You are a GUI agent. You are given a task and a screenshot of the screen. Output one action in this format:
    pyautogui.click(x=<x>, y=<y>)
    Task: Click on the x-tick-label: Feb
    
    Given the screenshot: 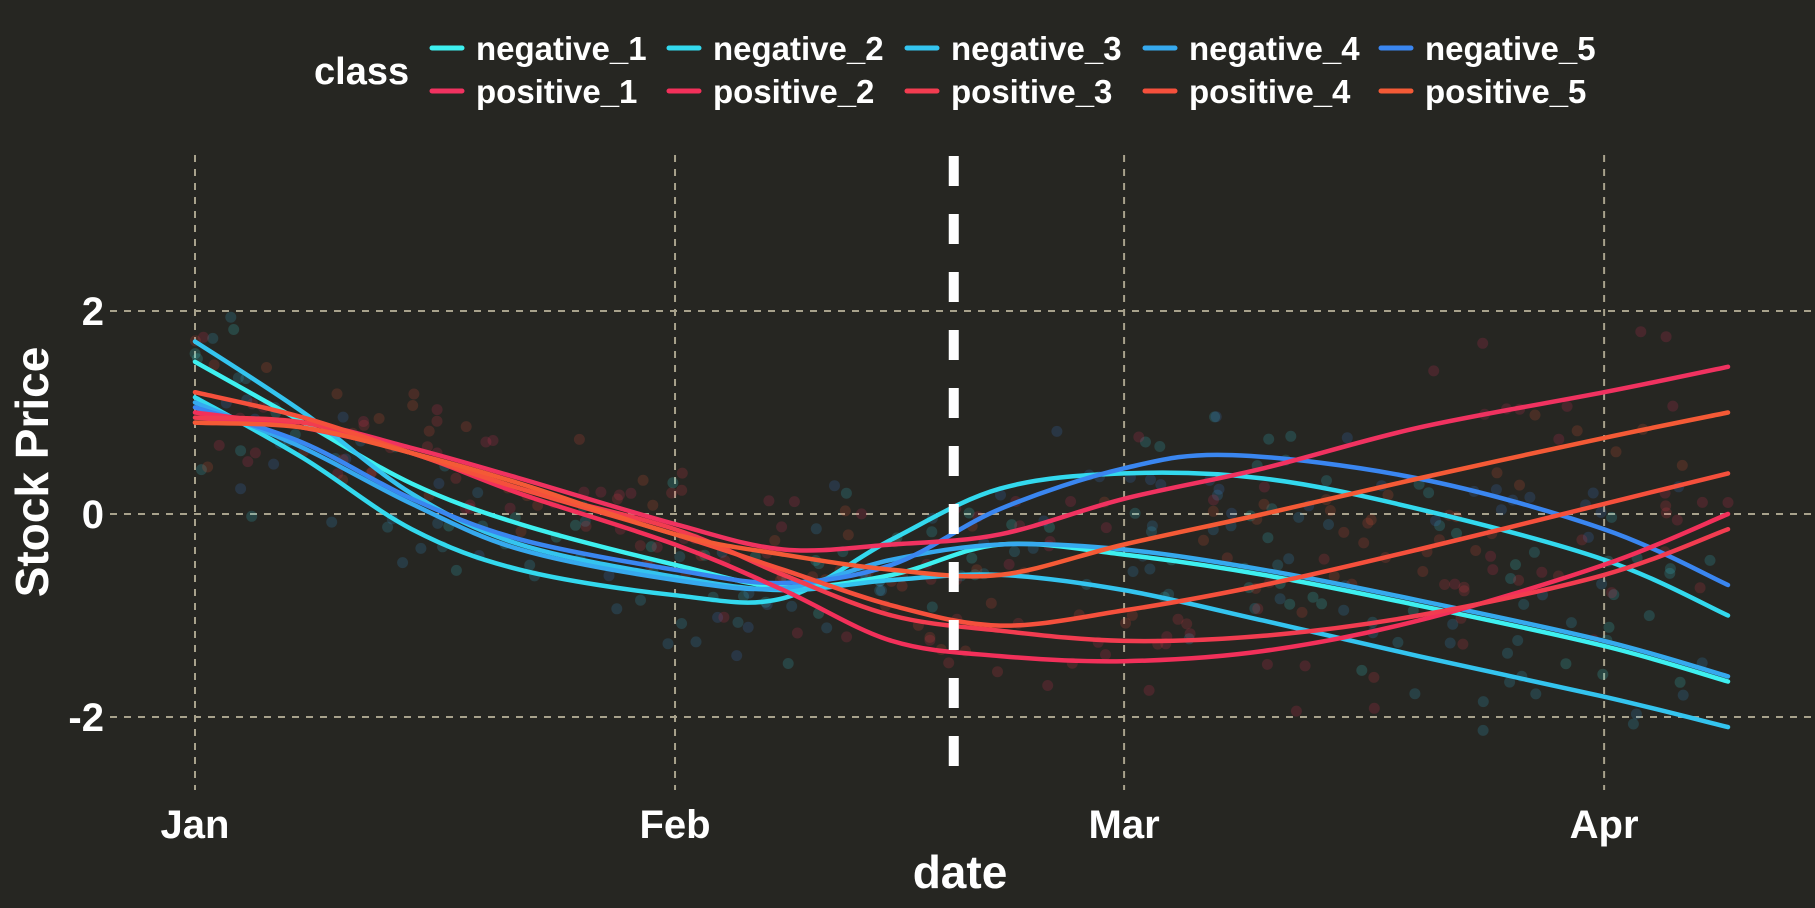 What is the action you would take?
    pyautogui.click(x=674, y=825)
    